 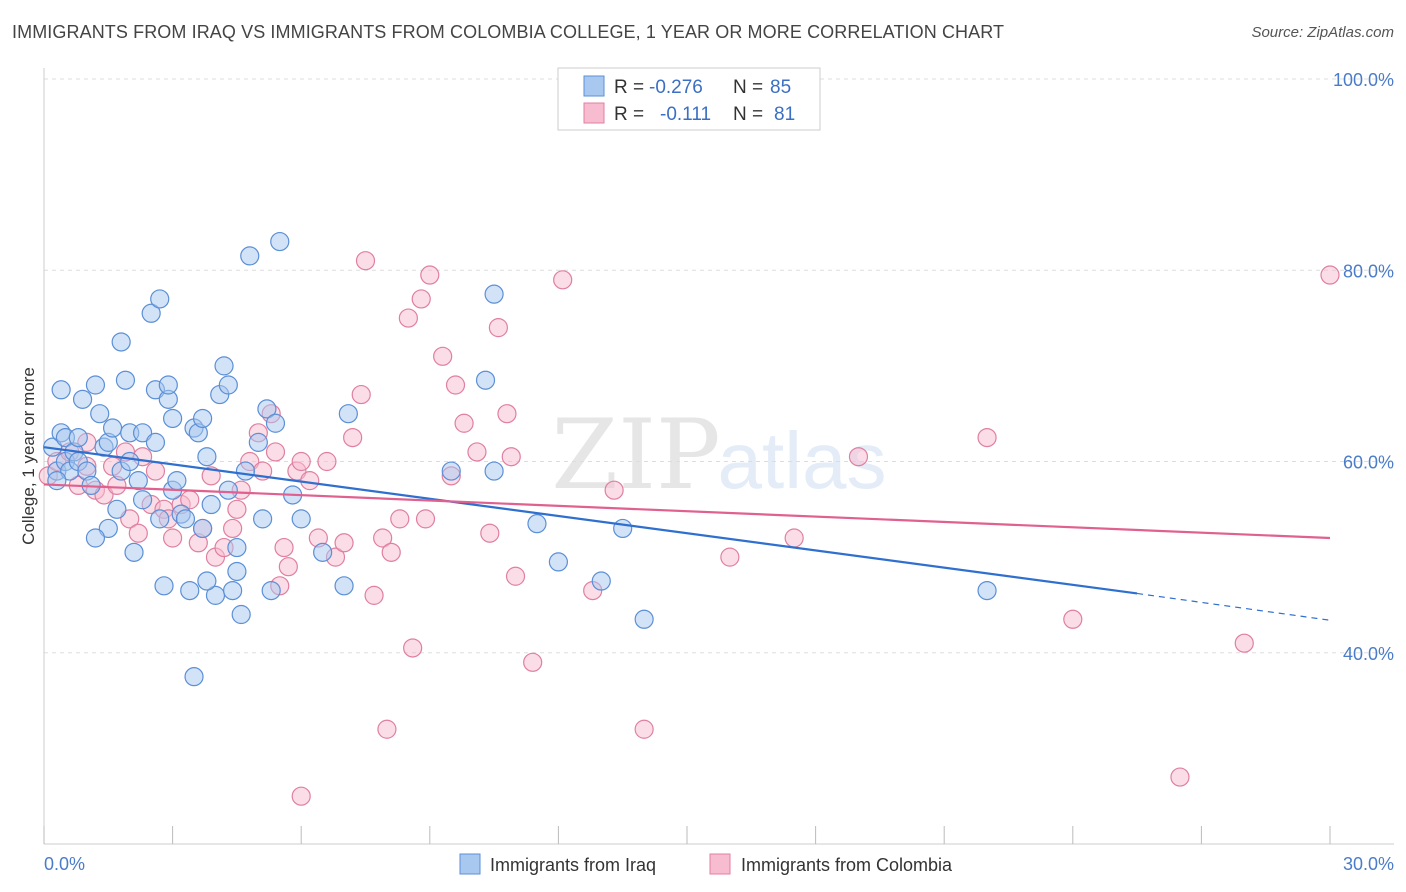 I want to click on trendline-iraq-extension, so click(x=1234, y=606).